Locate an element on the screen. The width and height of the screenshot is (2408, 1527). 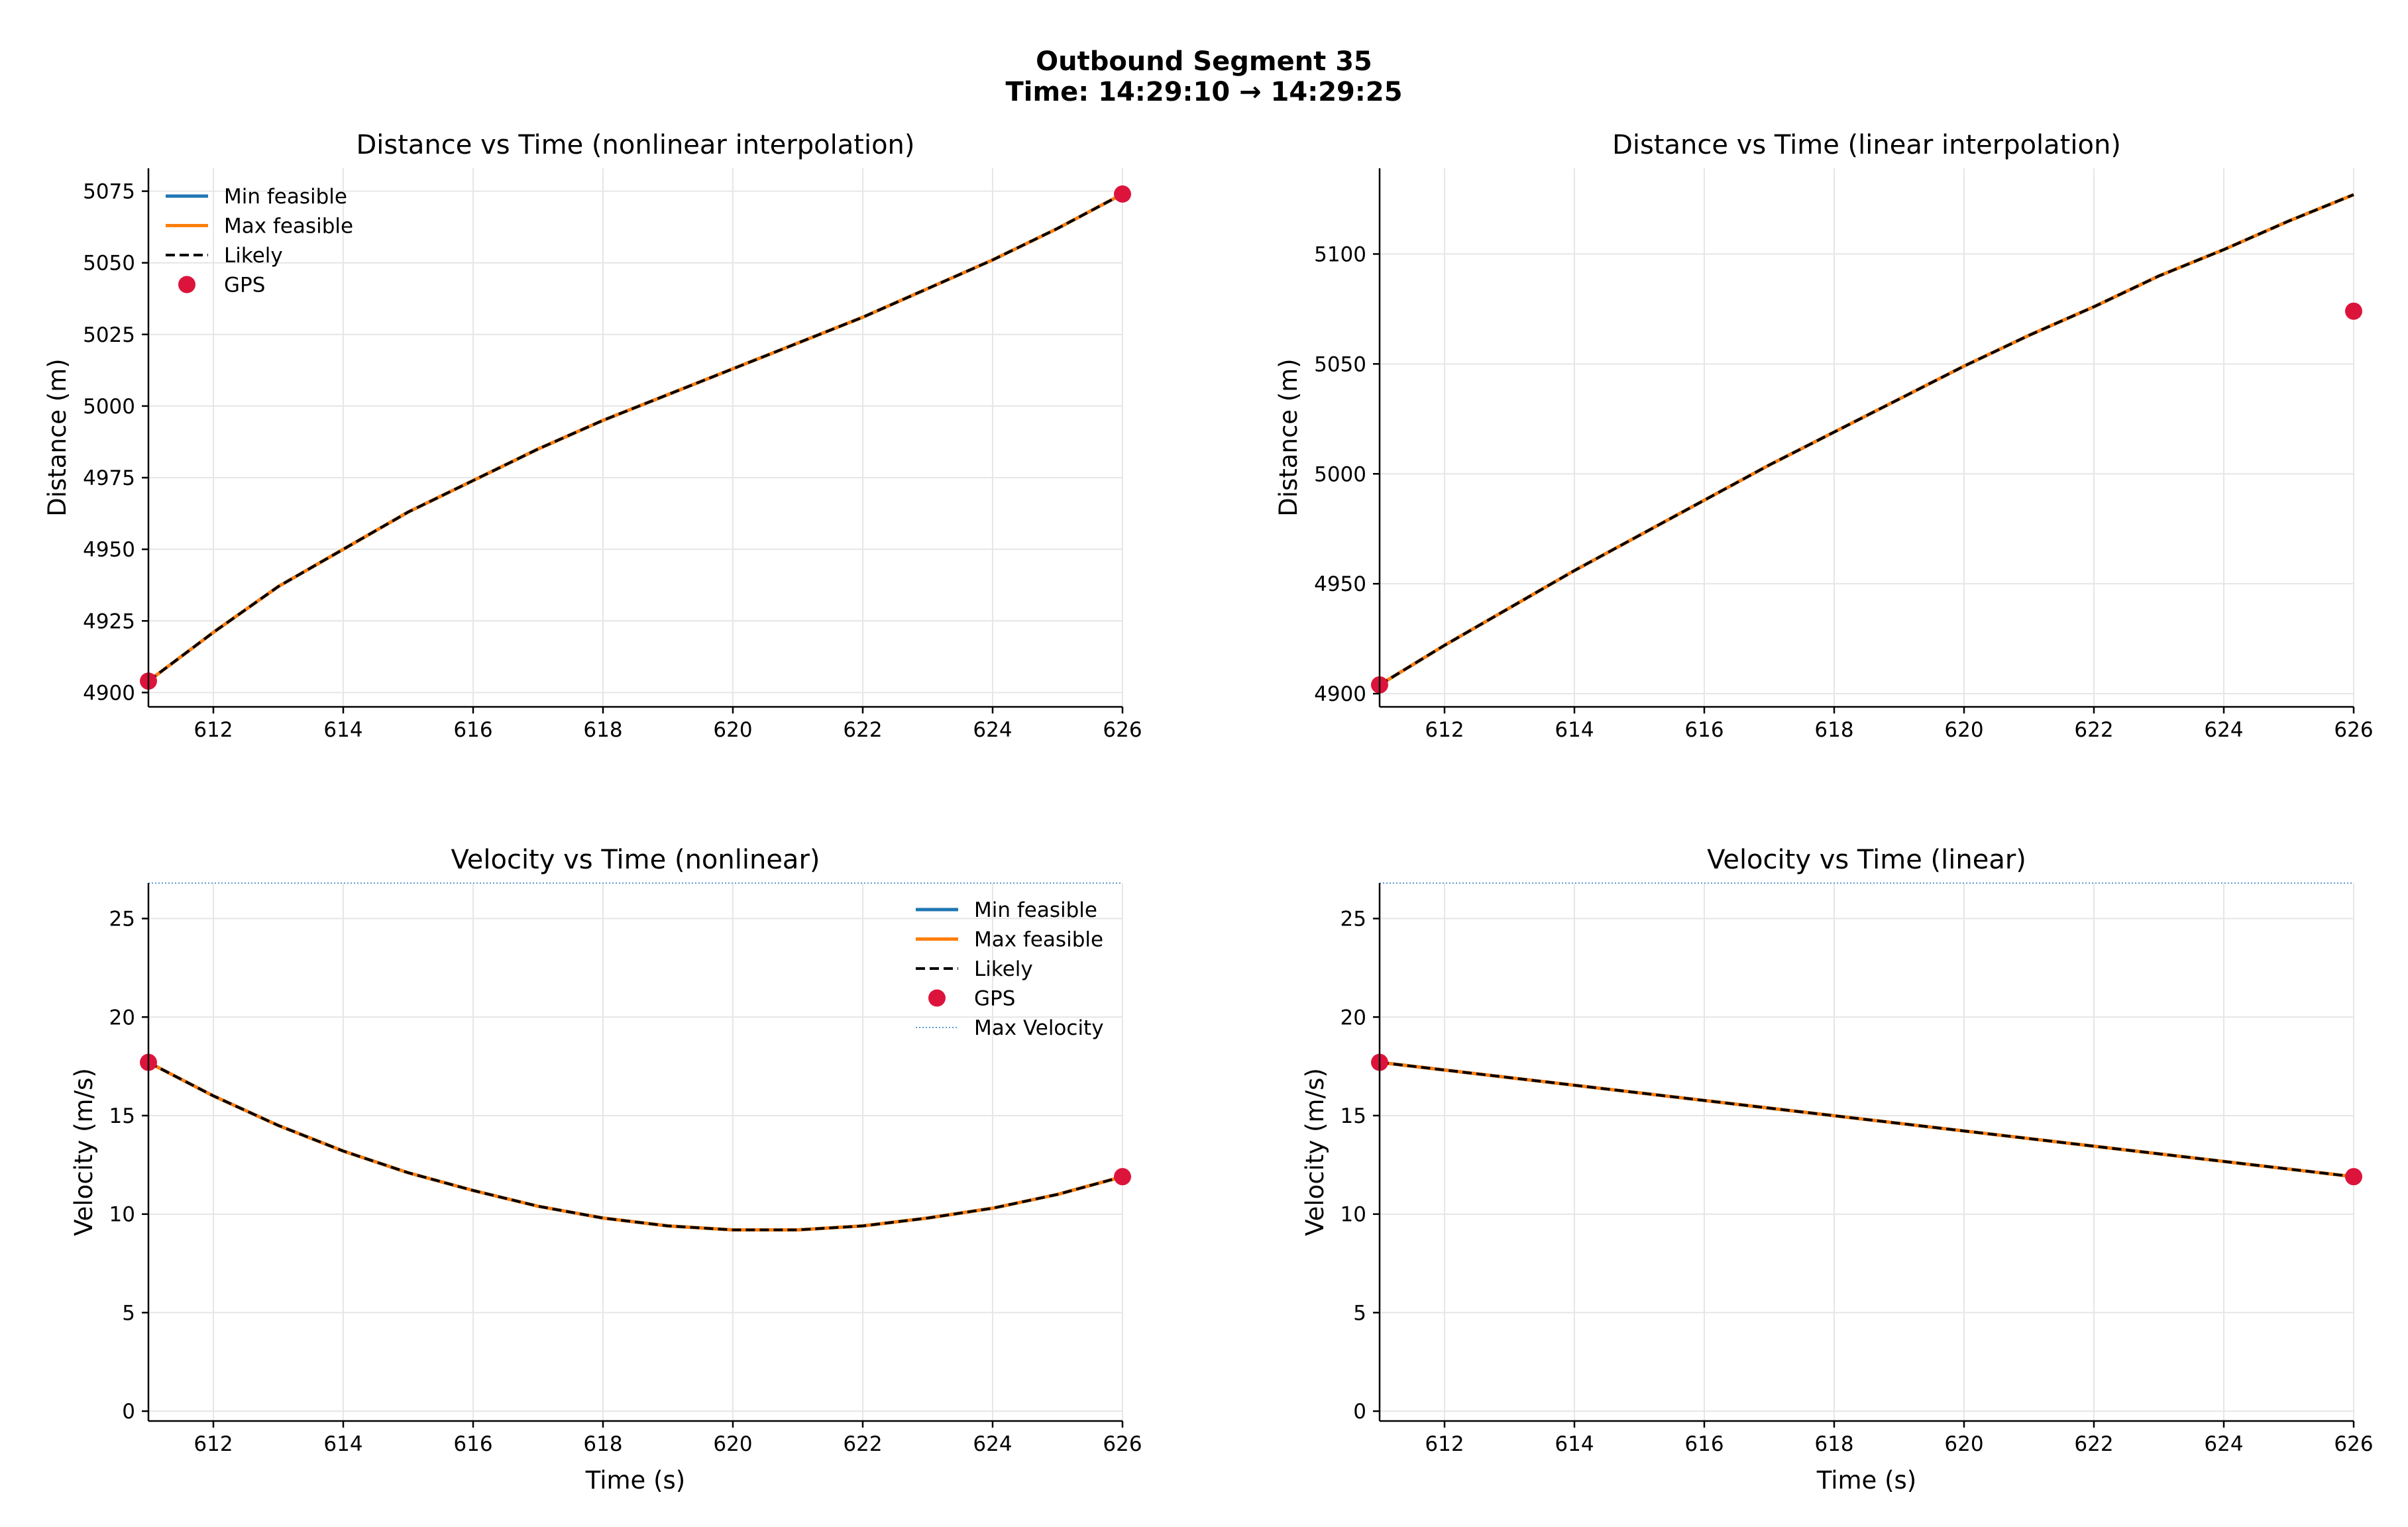
panel-title: Velocity vs Time (linear) is located at coordinates (1866, 860).